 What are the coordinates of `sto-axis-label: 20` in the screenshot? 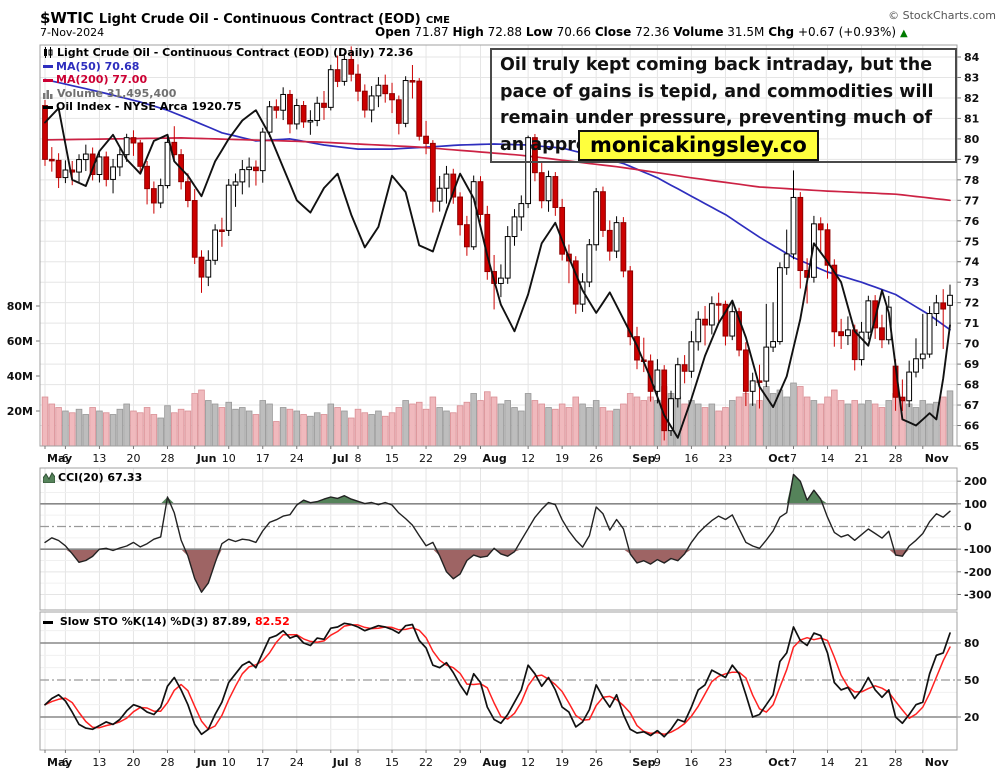 It's located at (972, 717).